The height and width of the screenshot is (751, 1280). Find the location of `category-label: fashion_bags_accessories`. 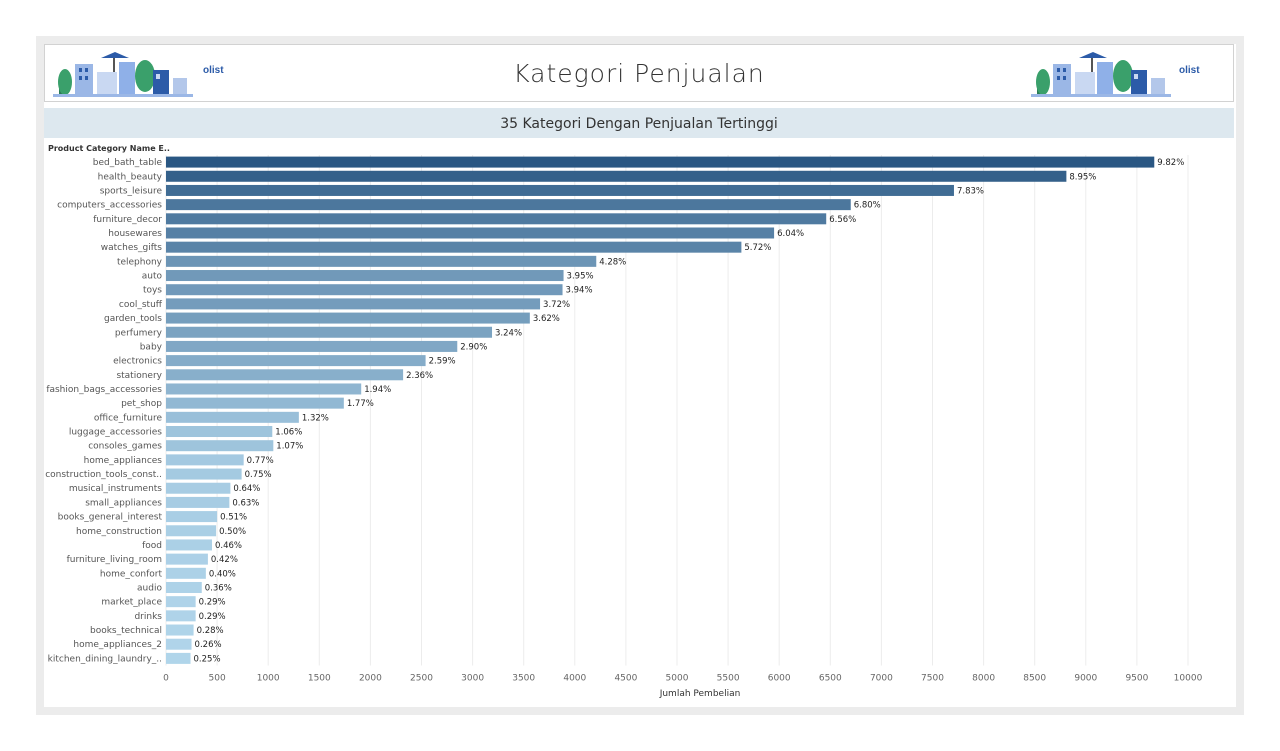

category-label: fashion_bags_accessories is located at coordinates (104, 390).